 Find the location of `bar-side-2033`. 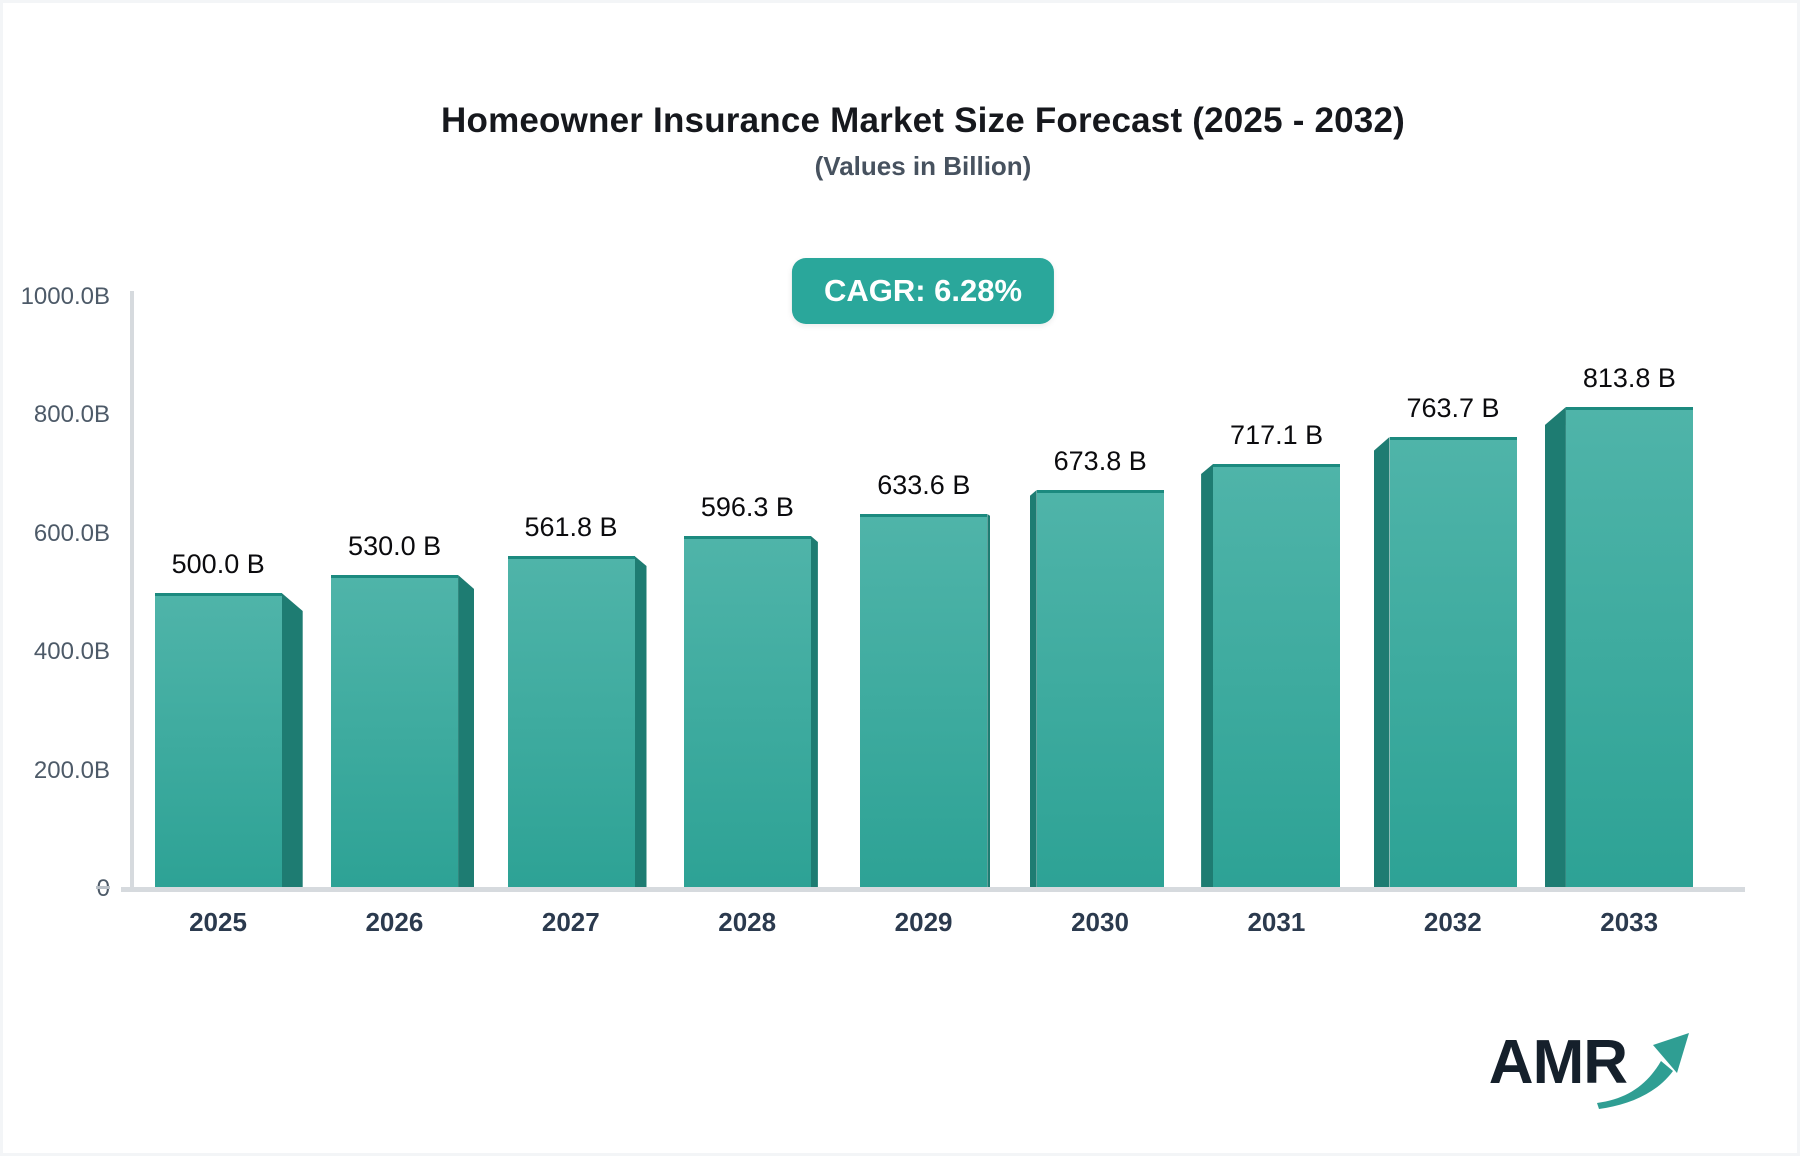

bar-side-2033 is located at coordinates (1555, 648).